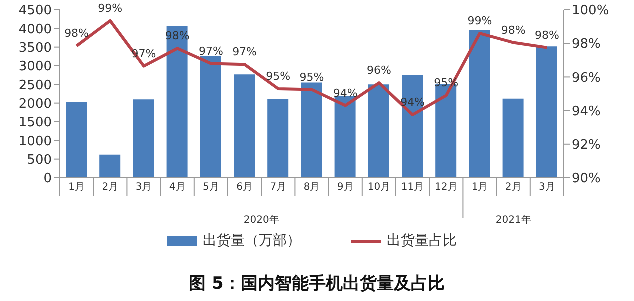 The height and width of the screenshot is (301, 634). What do you see at coordinates (591, 11) in the screenshot?
I see `y2-tick-label: 100%` at bounding box center [591, 11].